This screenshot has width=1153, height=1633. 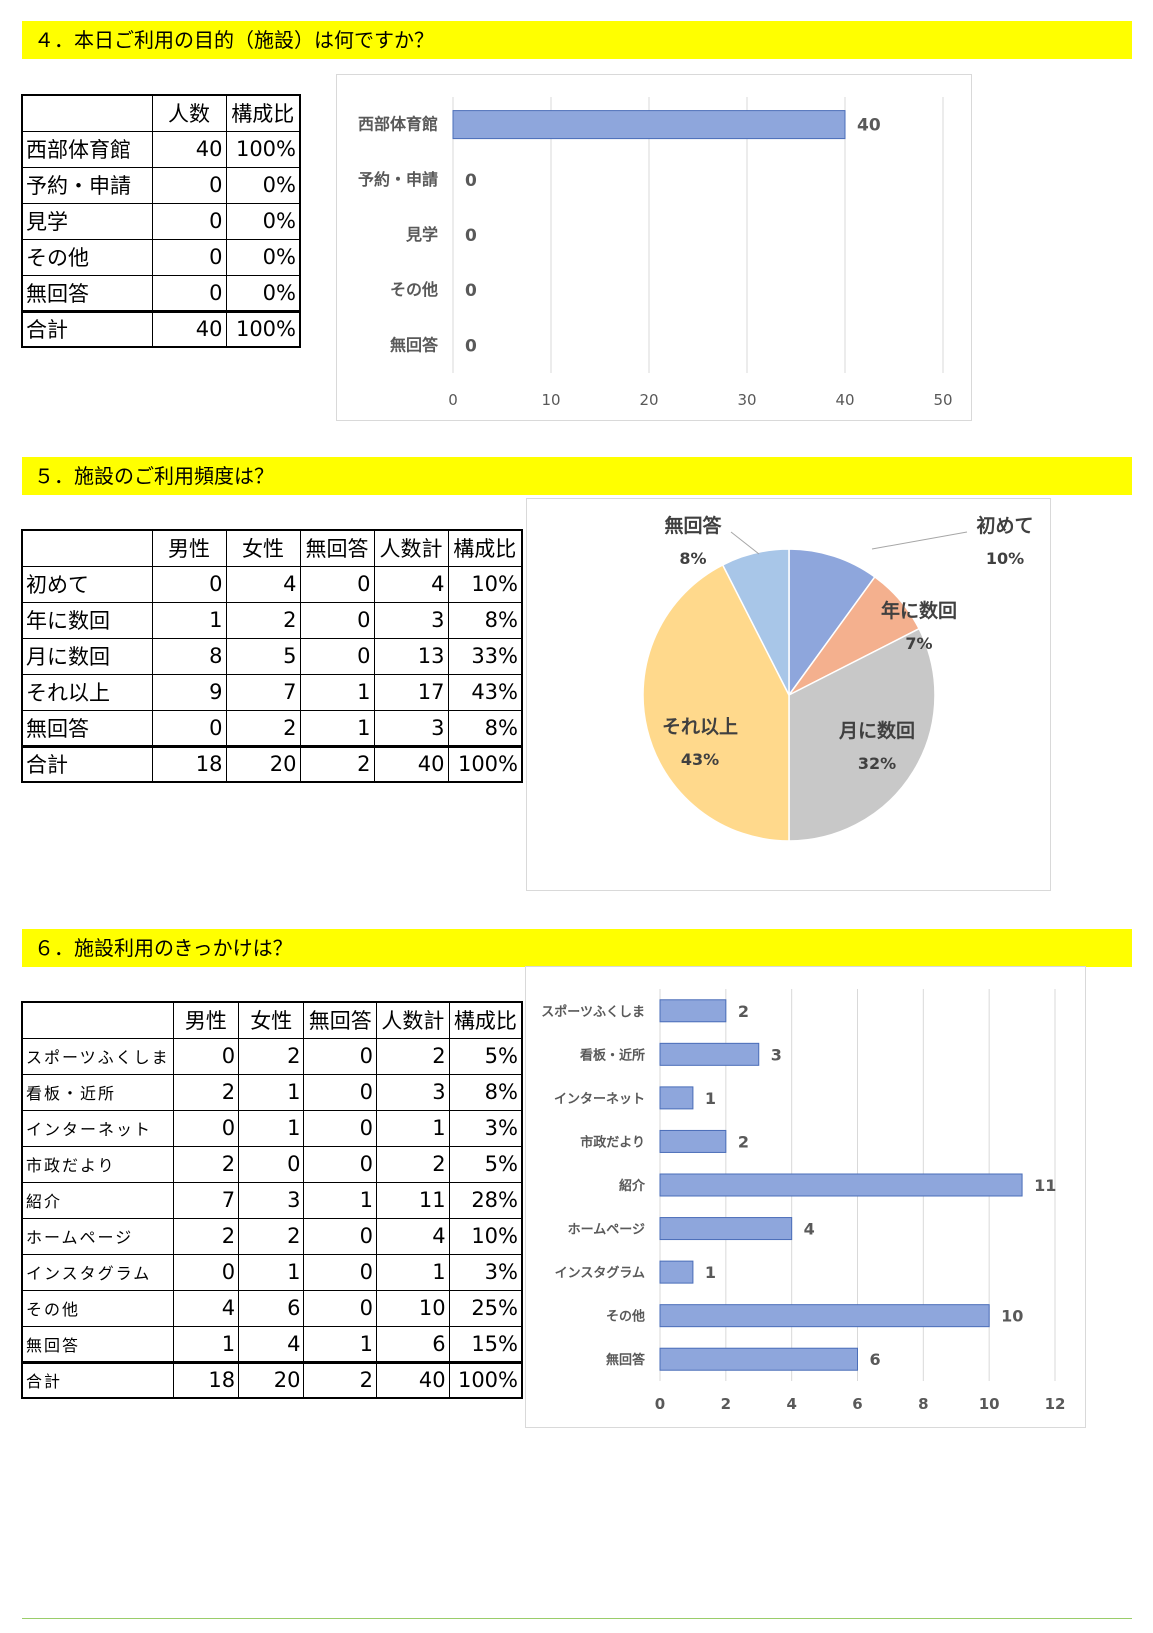 What do you see at coordinates (263, 763) in the screenshot?
I see `table-cell: 20` at bounding box center [263, 763].